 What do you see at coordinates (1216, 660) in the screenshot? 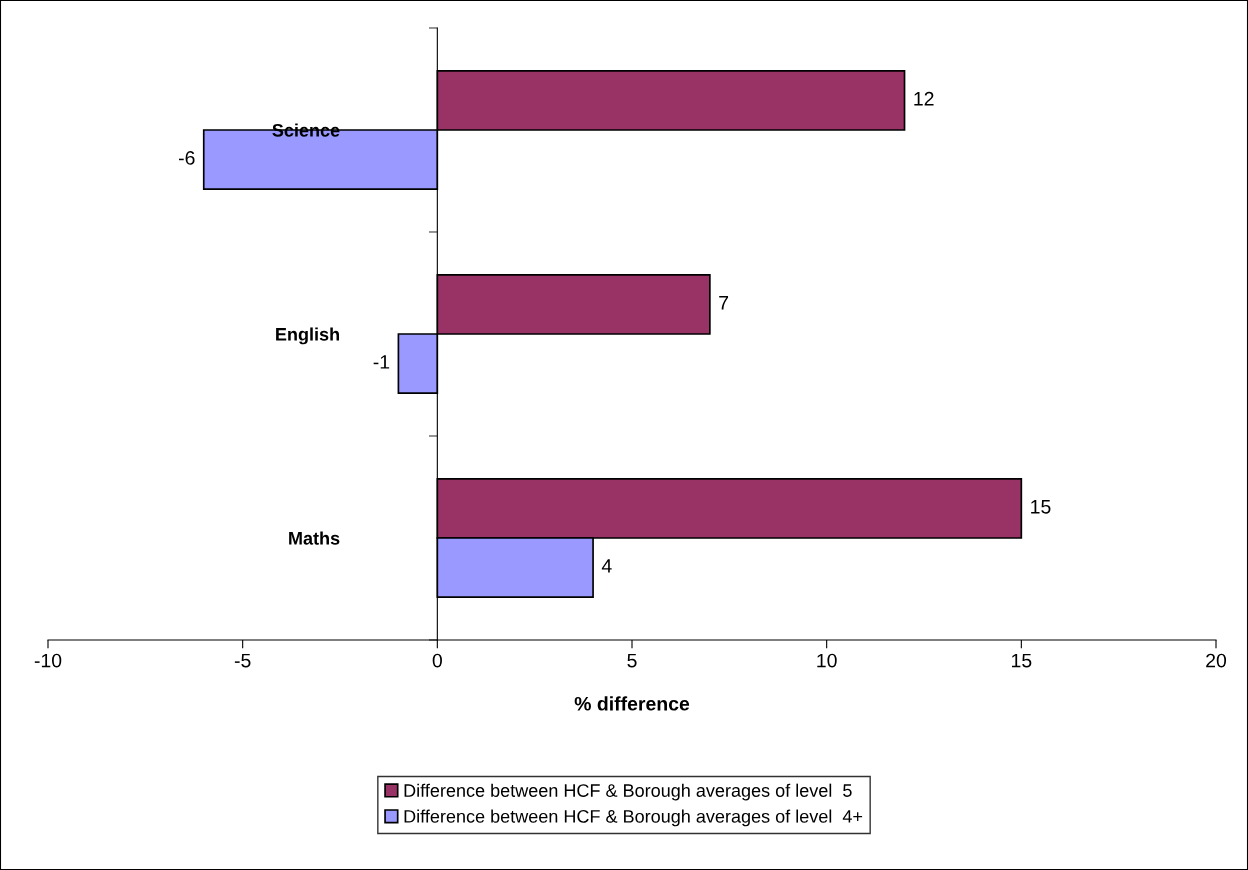
I see `x-tick-label: 20` at bounding box center [1216, 660].